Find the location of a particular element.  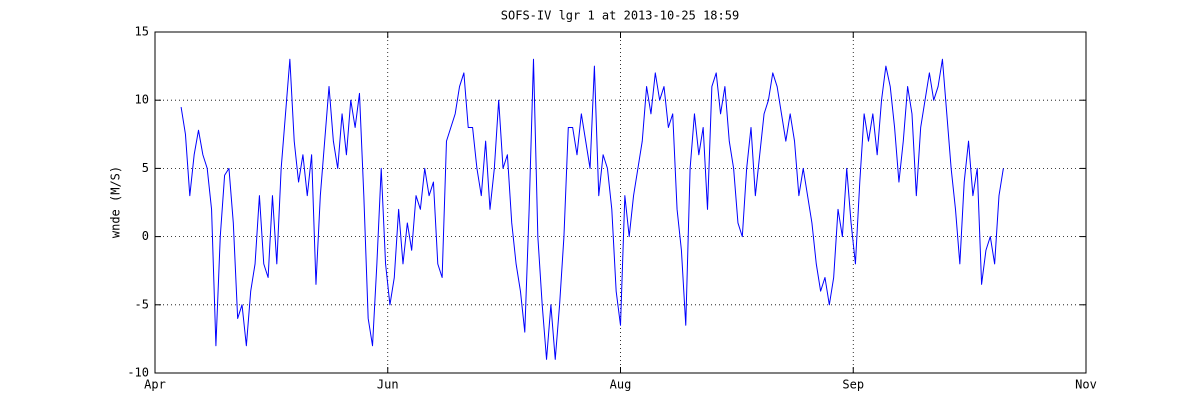

chart-title: SOFS-IV lgr 1 at 2013-10-25 18:59 is located at coordinates (620, 16).